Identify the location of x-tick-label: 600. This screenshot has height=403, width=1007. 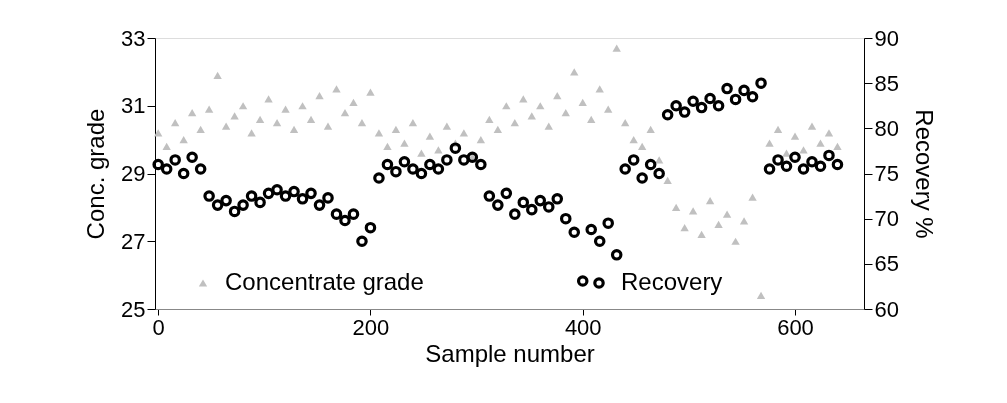
(795, 327).